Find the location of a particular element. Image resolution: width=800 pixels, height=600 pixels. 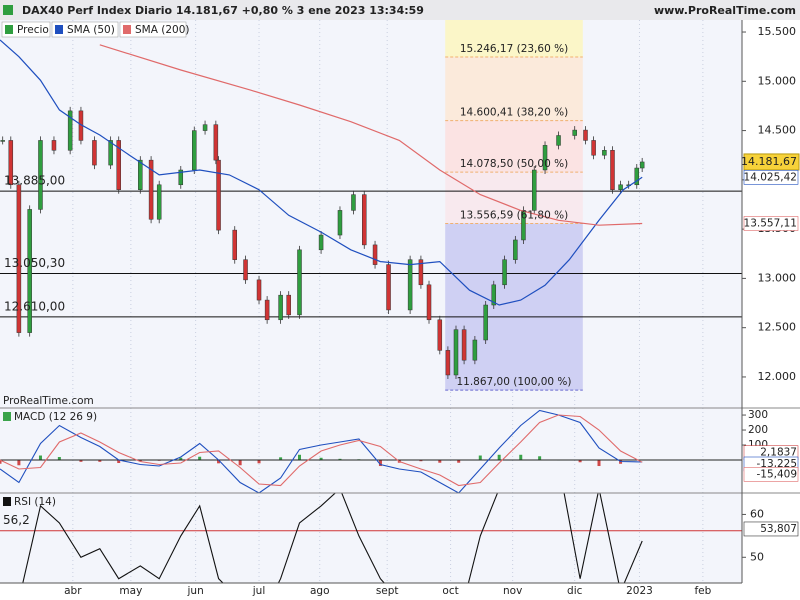

x-tick-label: feb is located at coordinates (702, 591).